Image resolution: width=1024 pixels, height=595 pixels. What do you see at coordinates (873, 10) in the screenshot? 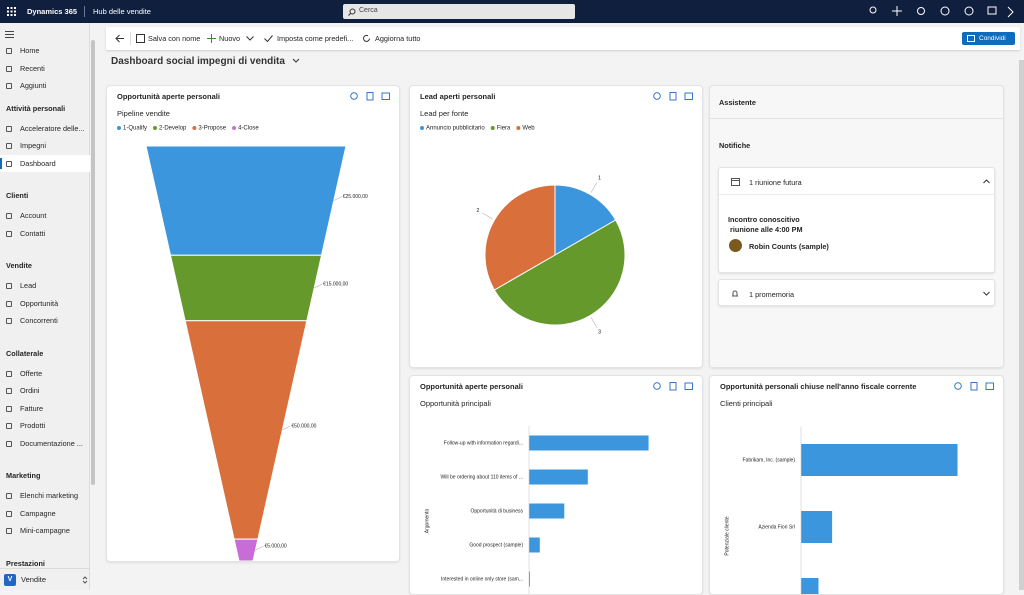
I see `lightbulb-icon` at bounding box center [873, 10].